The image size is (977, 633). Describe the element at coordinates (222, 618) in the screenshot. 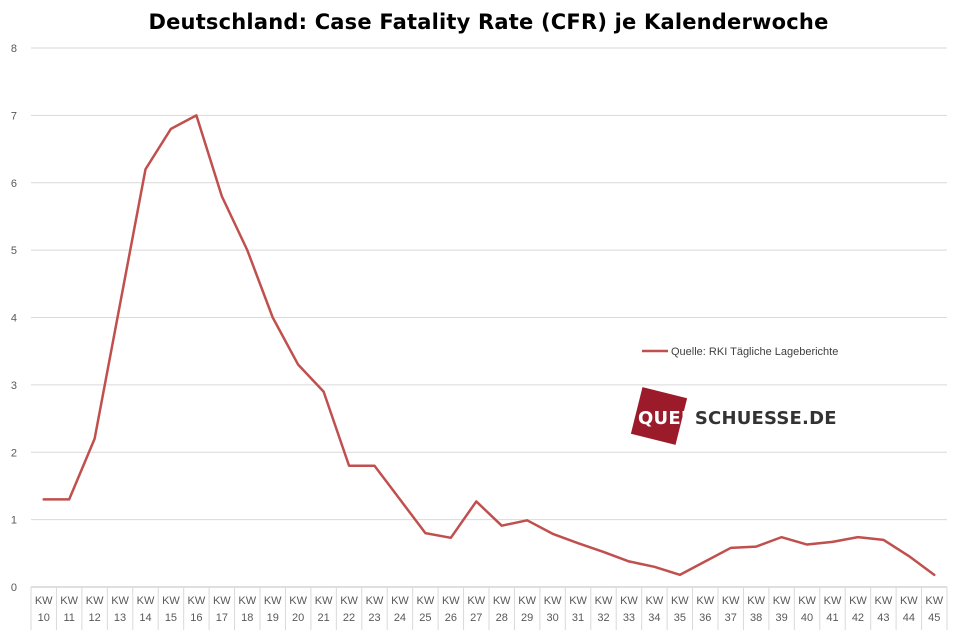

I see `x-tick-label: 17` at that location.